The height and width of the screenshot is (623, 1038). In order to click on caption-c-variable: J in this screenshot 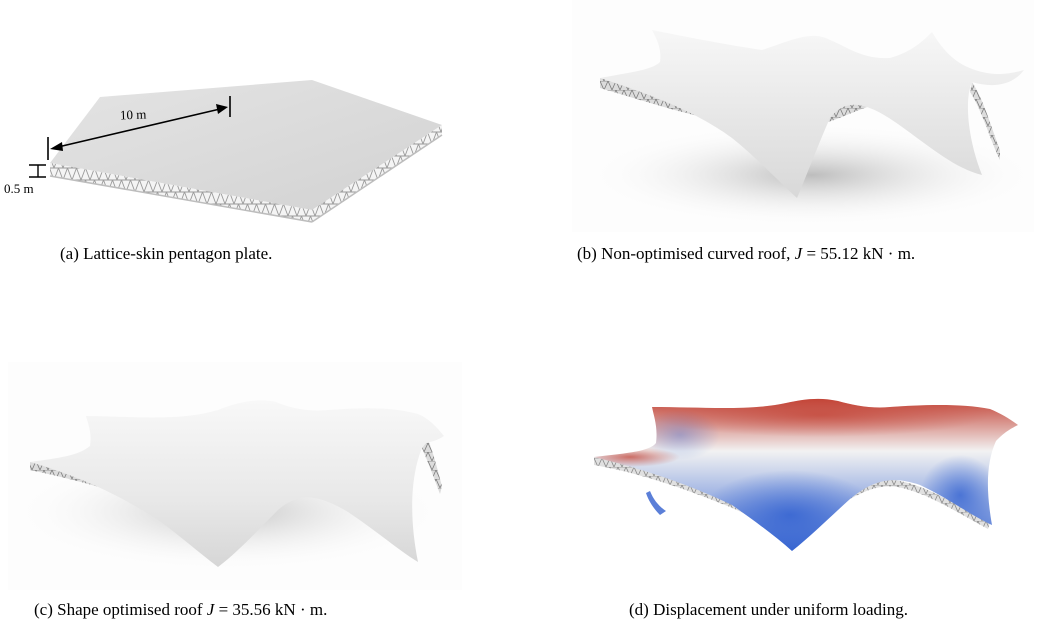, I will do `click(210, 609)`.